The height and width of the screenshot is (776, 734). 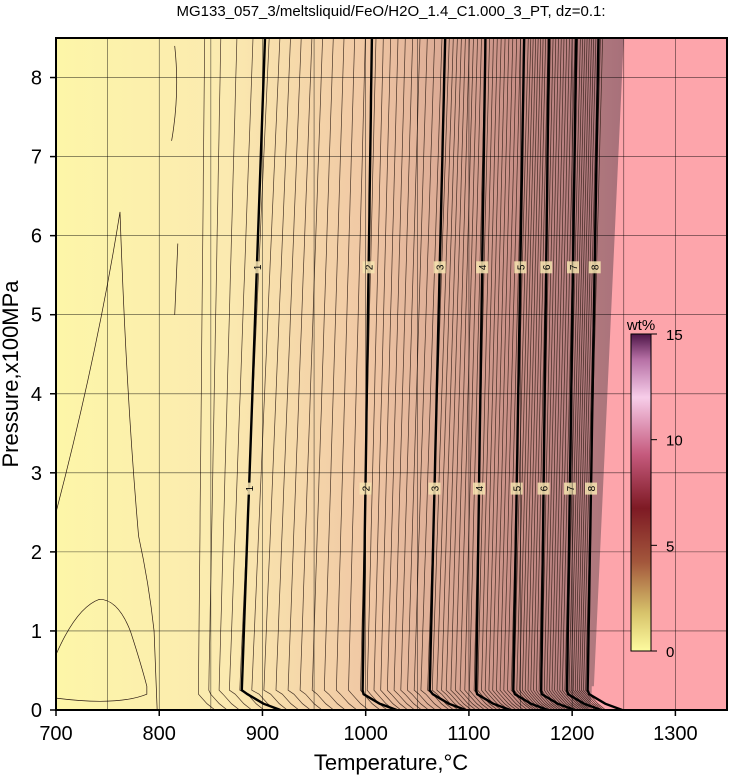 I want to click on x-axis: 700 800 900 1000 1100 1200 1300, so click(x=368, y=727).